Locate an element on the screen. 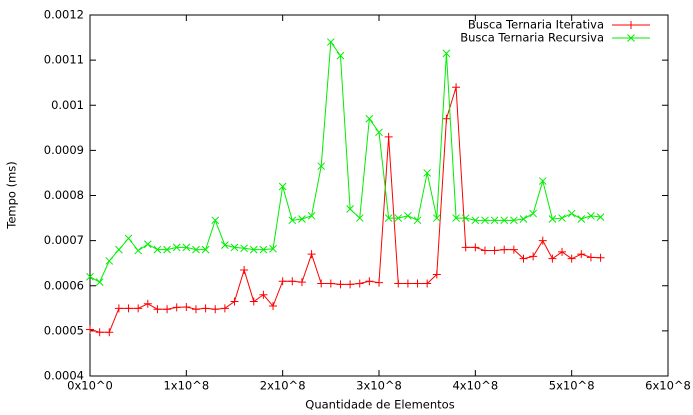 The height and width of the screenshot is (415, 693). y-tick-label: 0.0012 is located at coordinates (64, 15).